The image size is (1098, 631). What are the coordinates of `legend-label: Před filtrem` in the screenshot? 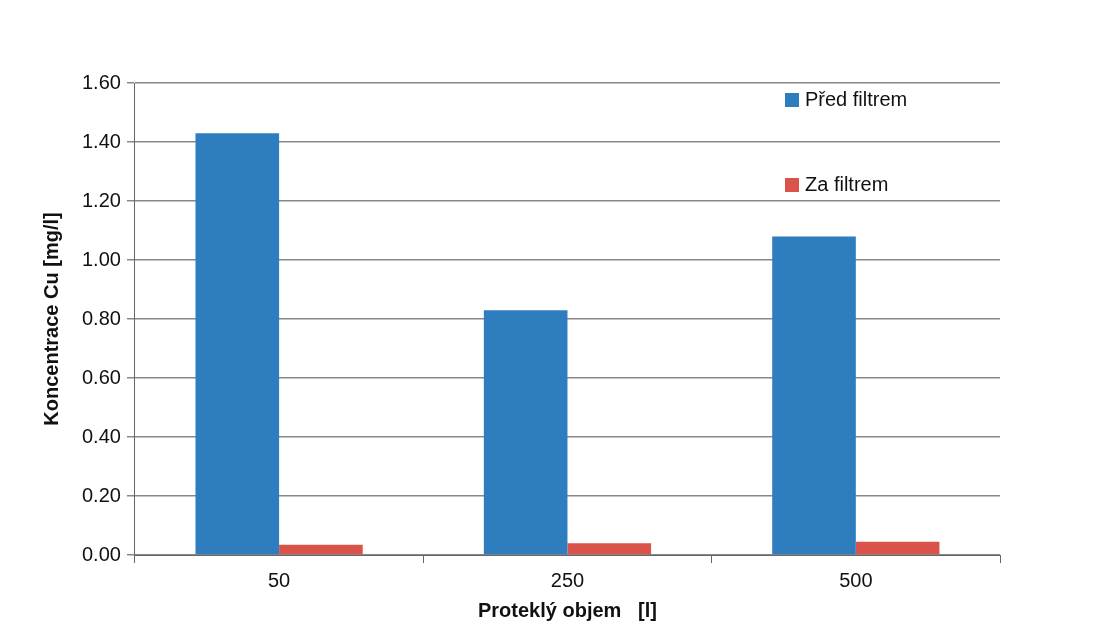 It's located at (856, 98).